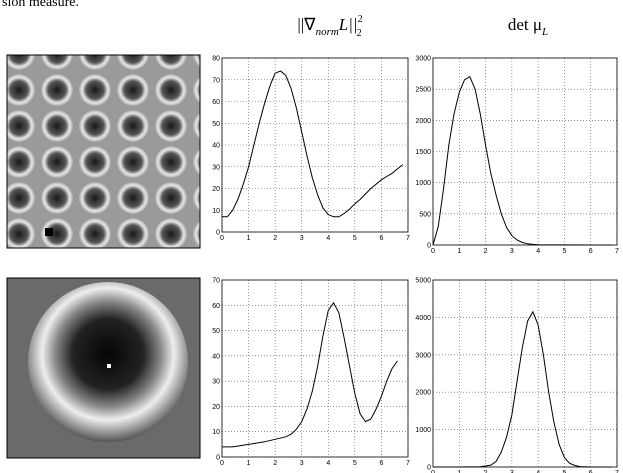 This screenshot has width=623, height=473. What do you see at coordinates (423, 90) in the screenshot?
I see `y-tick-label: 2500` at bounding box center [423, 90].